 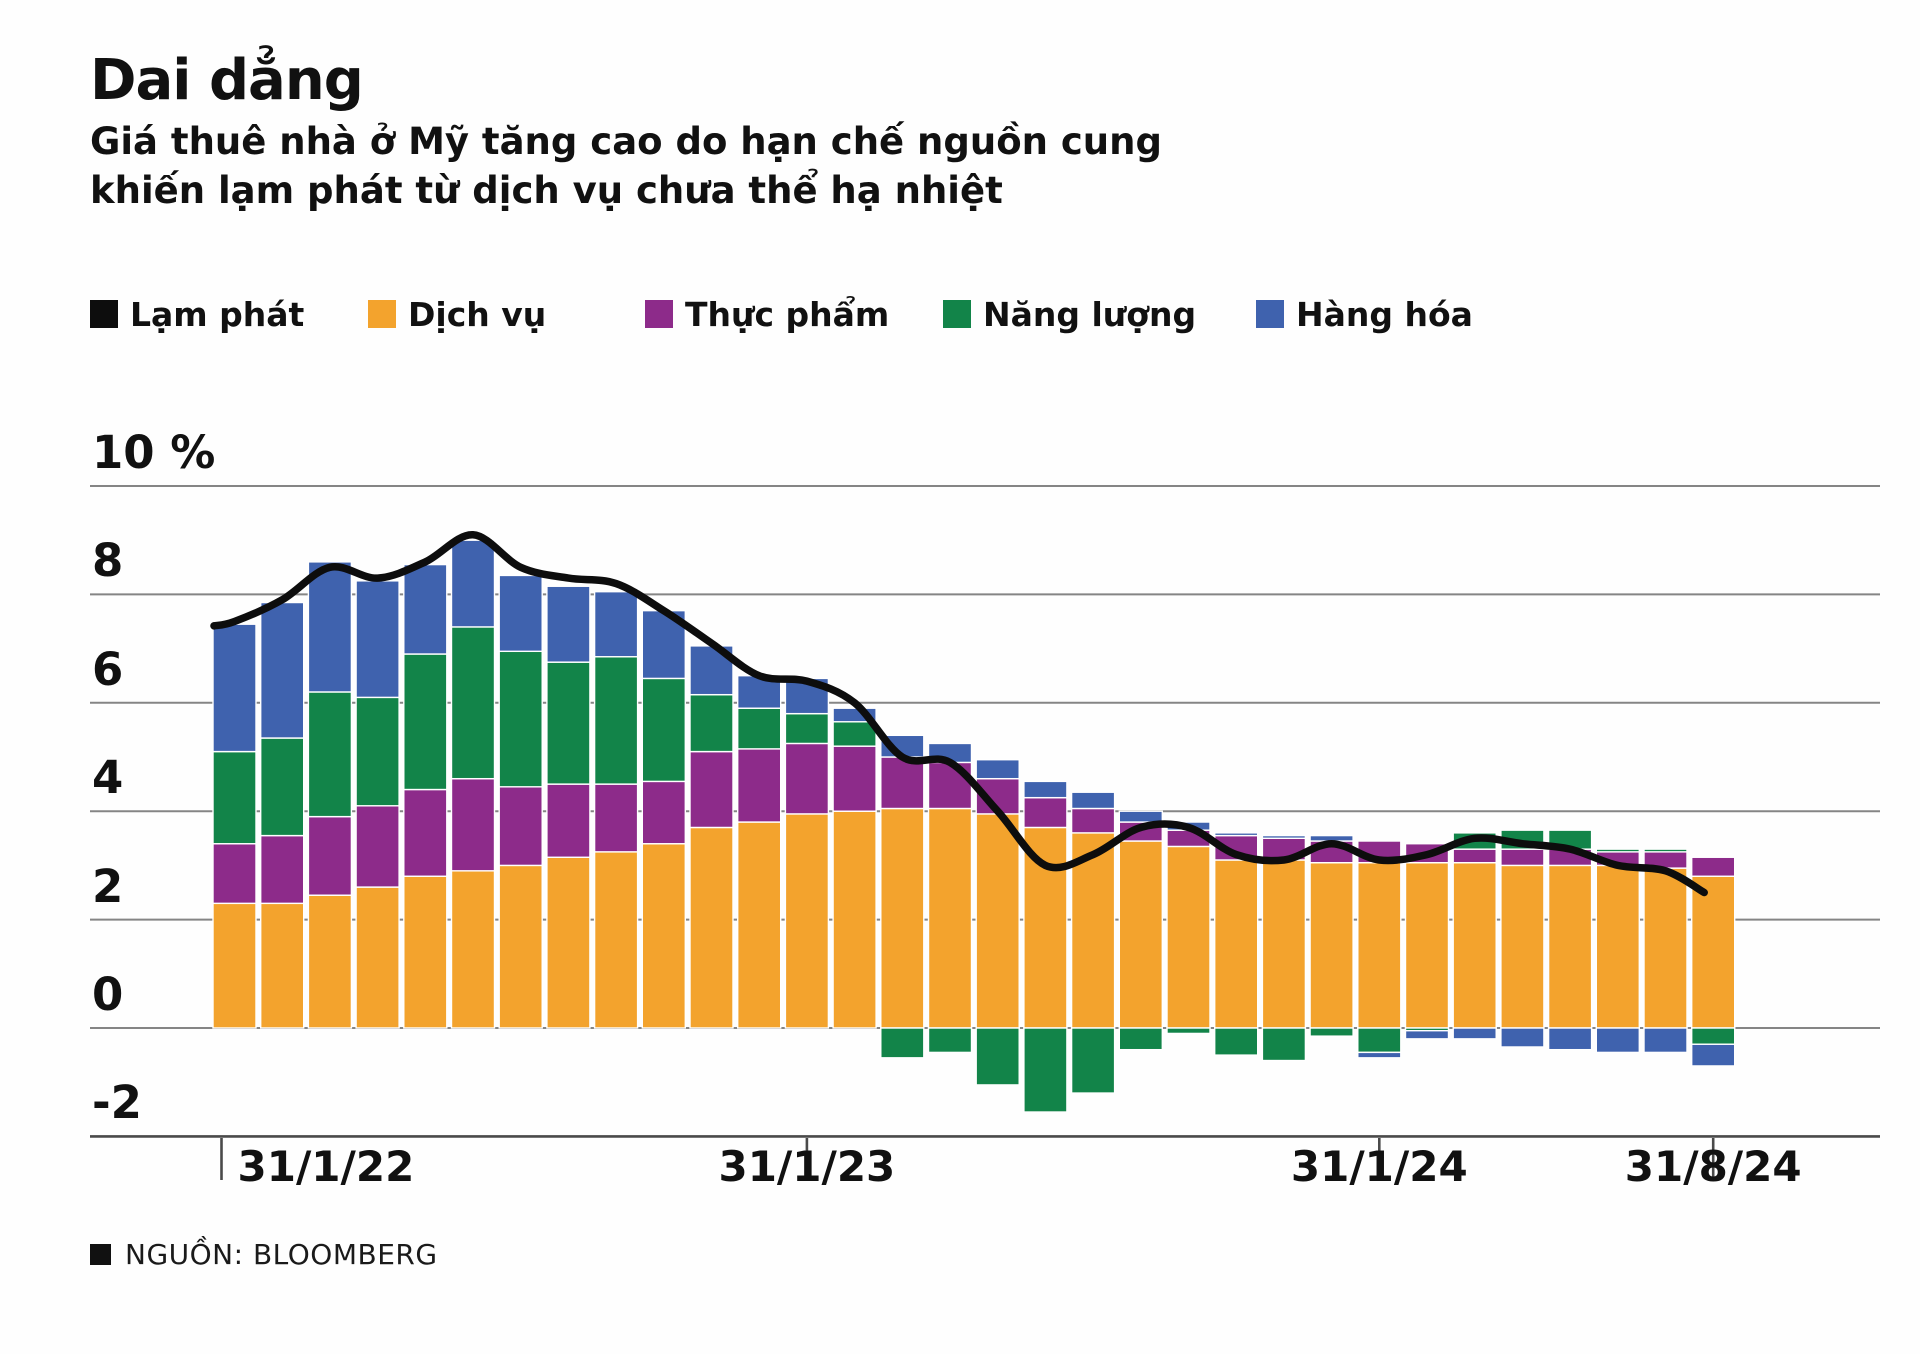 I want to click on legend-label: Năng lượng, so click(x=1090, y=314).